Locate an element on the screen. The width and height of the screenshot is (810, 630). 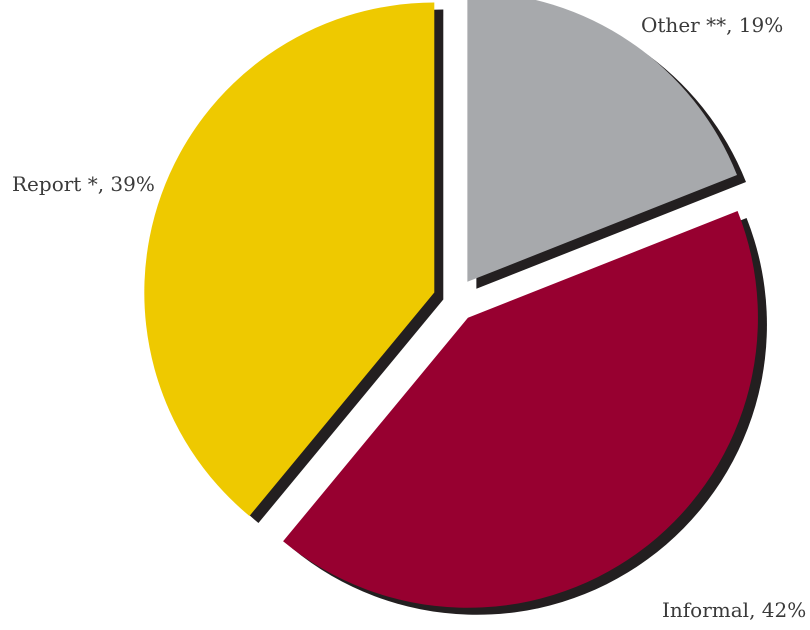
slice-label-report: Report *, 39% is located at coordinates (83, 184).